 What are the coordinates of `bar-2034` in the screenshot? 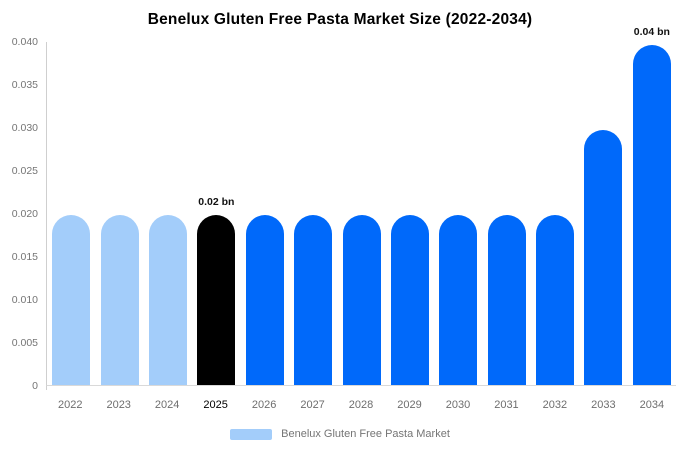 It's located at (651, 215).